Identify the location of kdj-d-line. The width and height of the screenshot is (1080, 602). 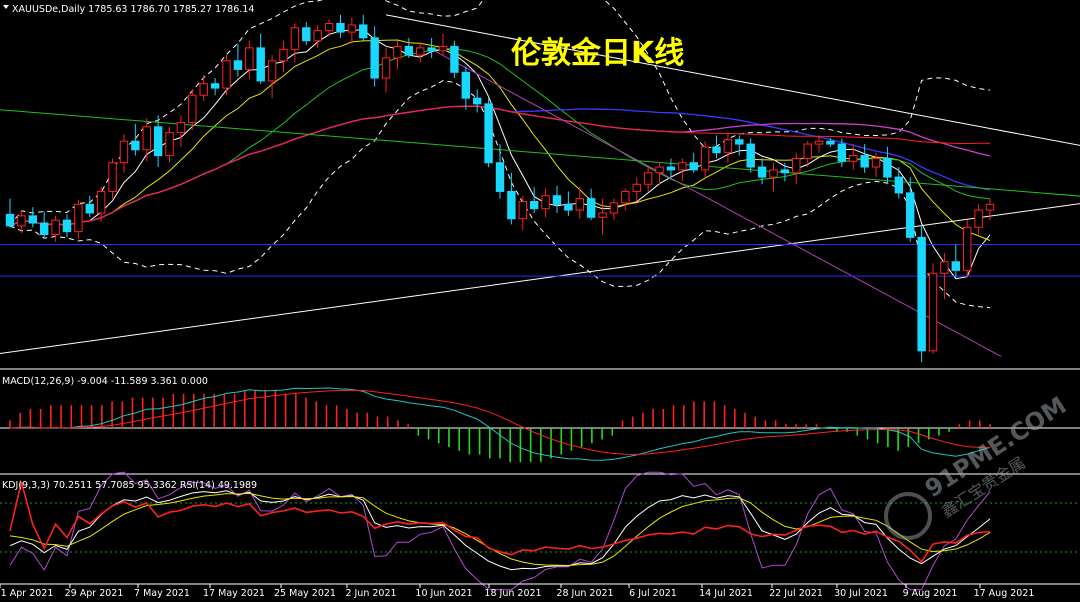
(500, 529).